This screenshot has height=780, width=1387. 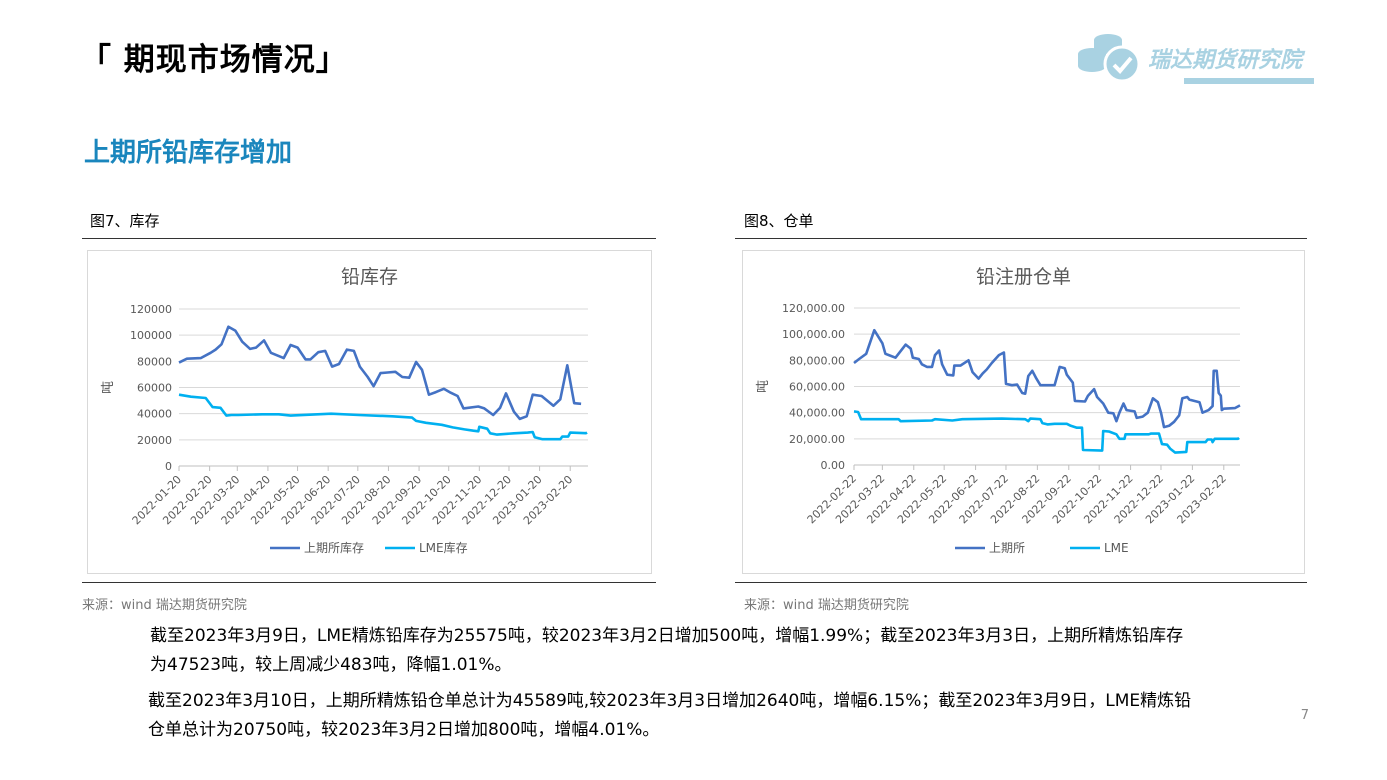 I want to click on legend-label: LME, so click(x=1116, y=548).